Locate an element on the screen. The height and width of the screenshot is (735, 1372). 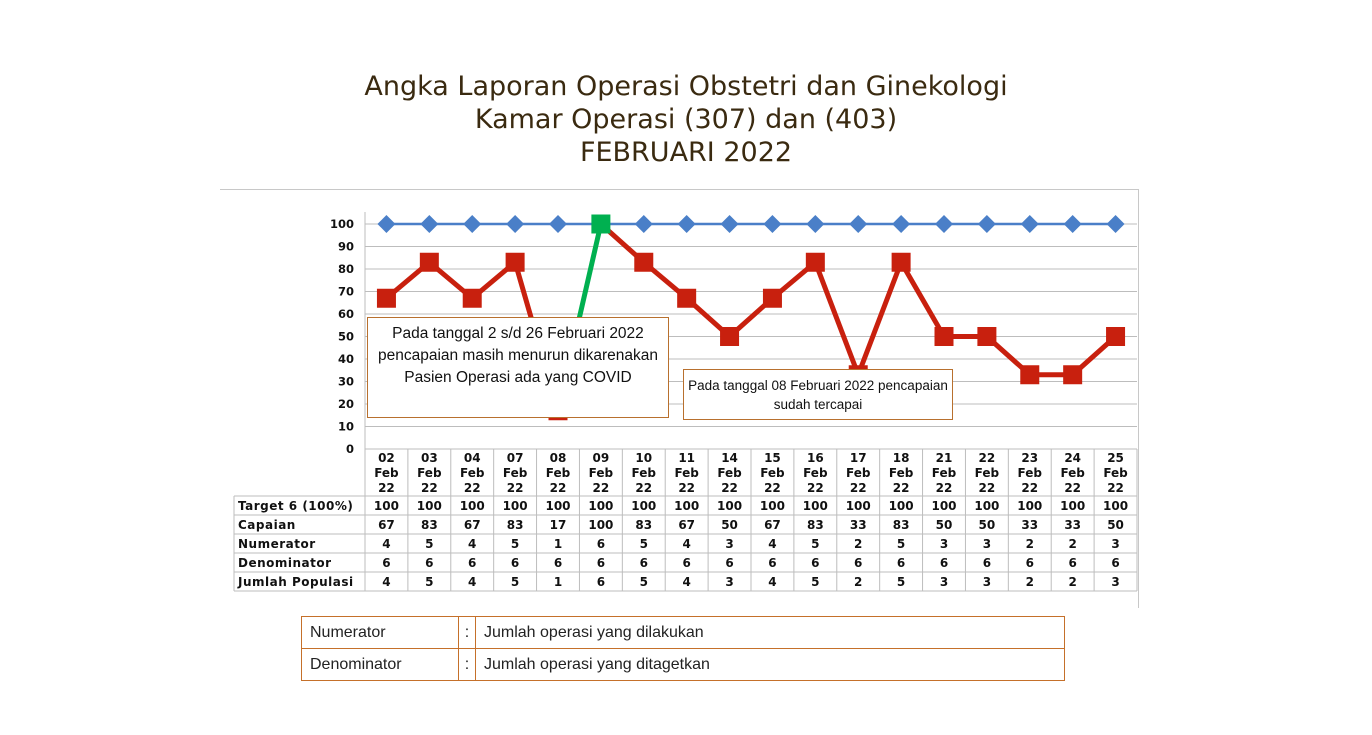
table-cell: 33 is located at coordinates (858, 525).